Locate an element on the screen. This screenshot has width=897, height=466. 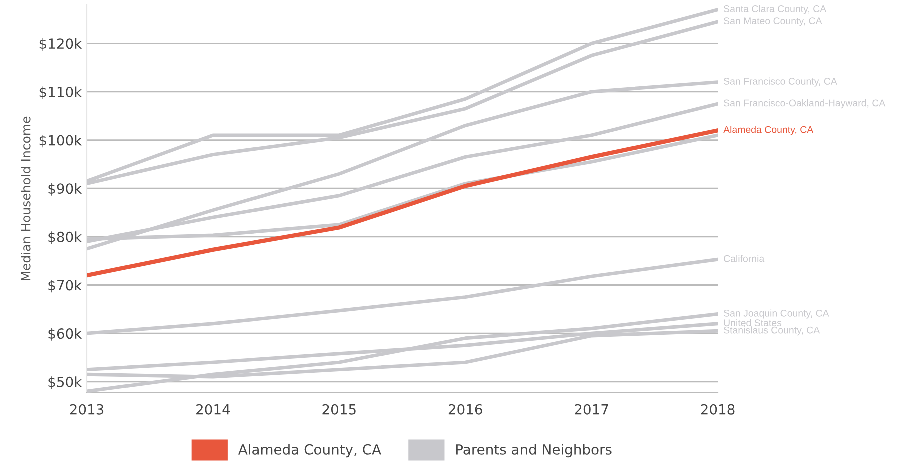
x-tick-label: 2016 is located at coordinates (465, 409).